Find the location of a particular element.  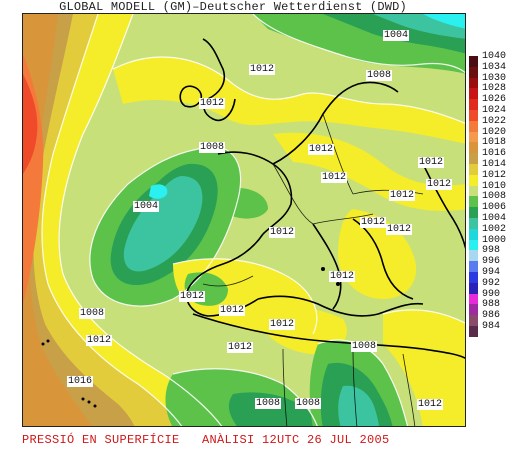

legend-entry: 1020 is located at coordinates (494, 135).